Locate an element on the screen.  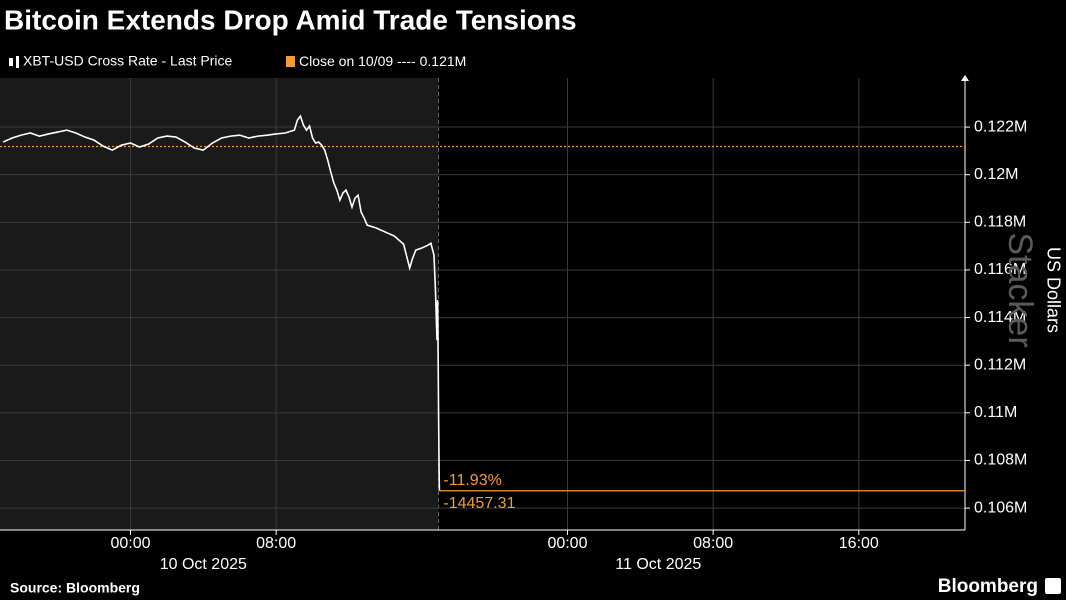
y-axis-arrow is located at coordinates (965, 78).